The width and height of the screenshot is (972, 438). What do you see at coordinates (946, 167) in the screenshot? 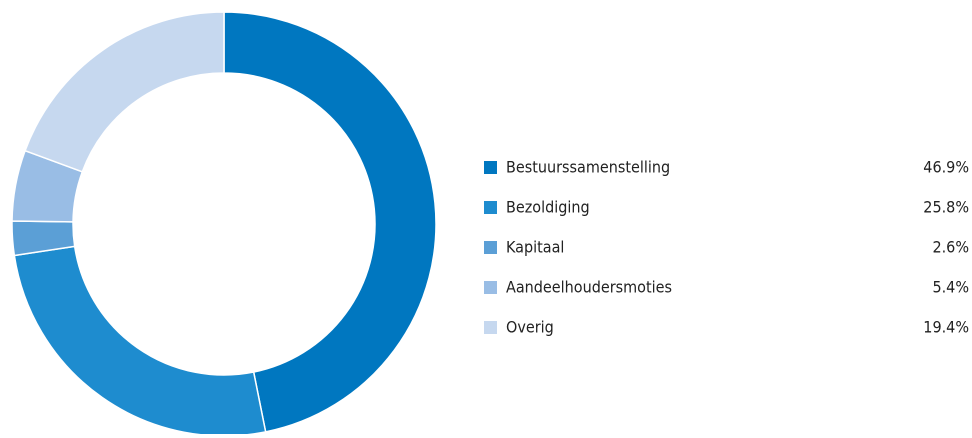
I see `legend-value: 46.9%` at bounding box center [946, 167].